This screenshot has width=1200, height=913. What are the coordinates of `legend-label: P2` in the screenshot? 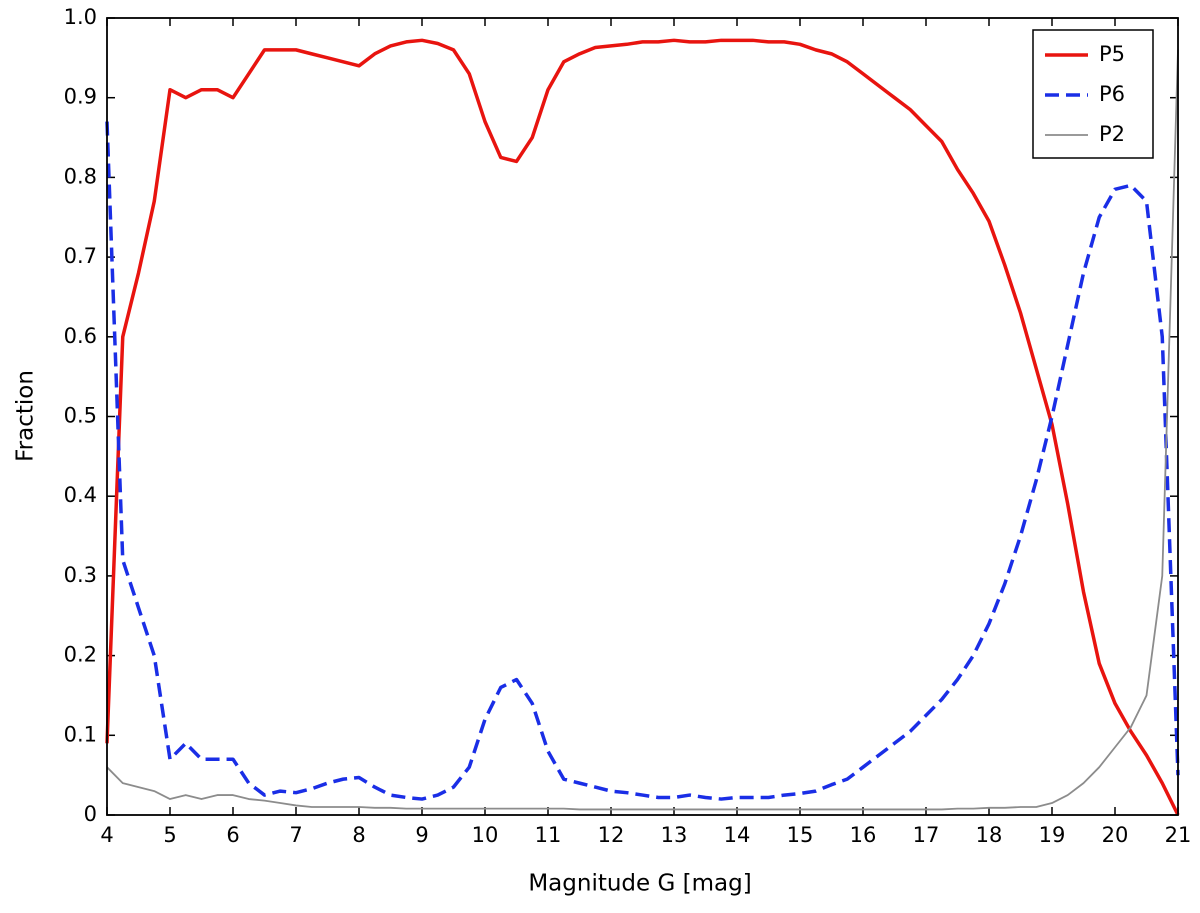 It's located at (1112, 134).